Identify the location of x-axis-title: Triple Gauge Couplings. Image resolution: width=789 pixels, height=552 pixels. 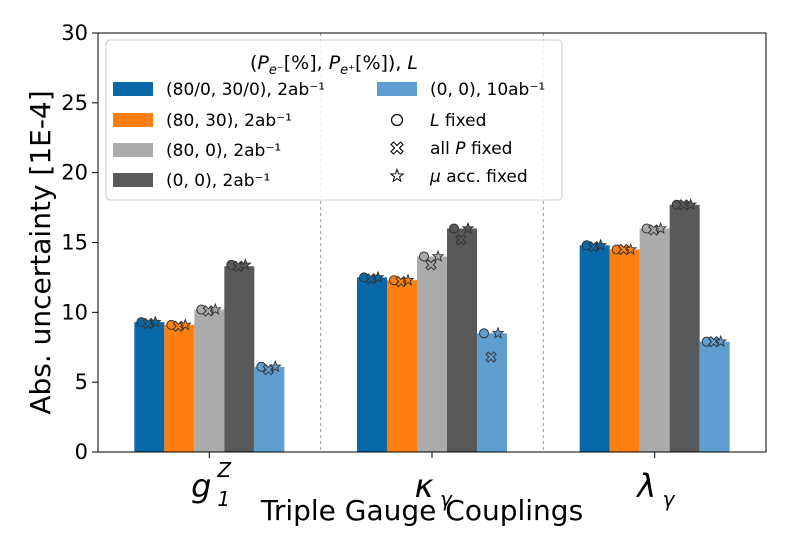
(421, 510).